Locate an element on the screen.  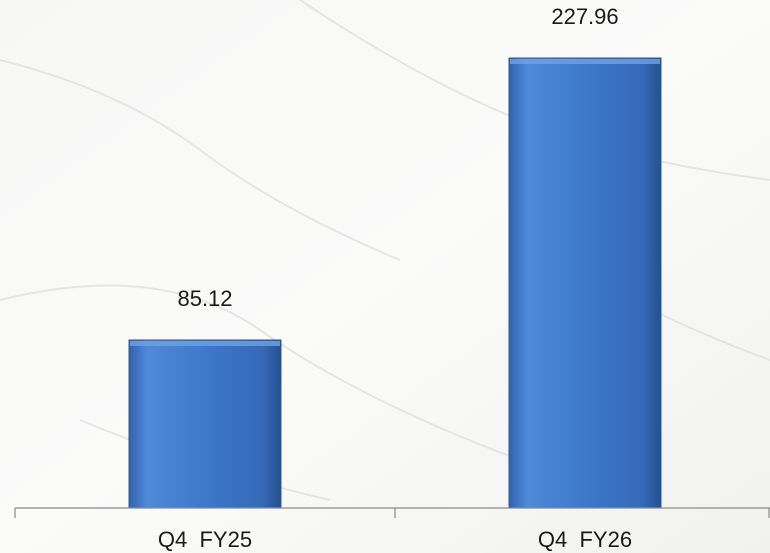
x-tick-label: Q4 FY26 is located at coordinates (585, 539).